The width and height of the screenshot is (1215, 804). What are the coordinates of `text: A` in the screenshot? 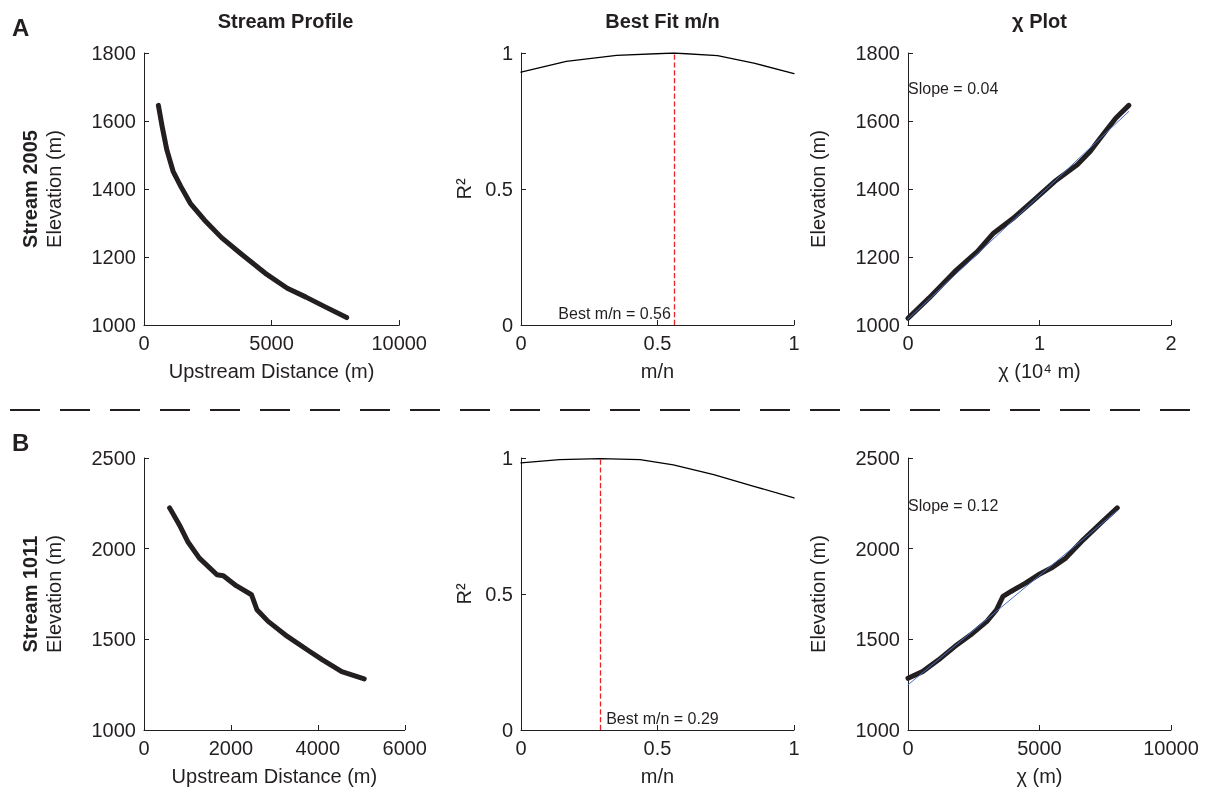 It's located at (21, 27).